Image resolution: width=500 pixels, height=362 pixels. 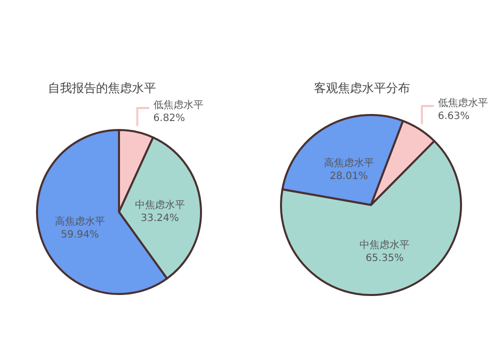 What do you see at coordinates (454, 116) in the screenshot?
I see `data-label: 6.63%` at bounding box center [454, 116].